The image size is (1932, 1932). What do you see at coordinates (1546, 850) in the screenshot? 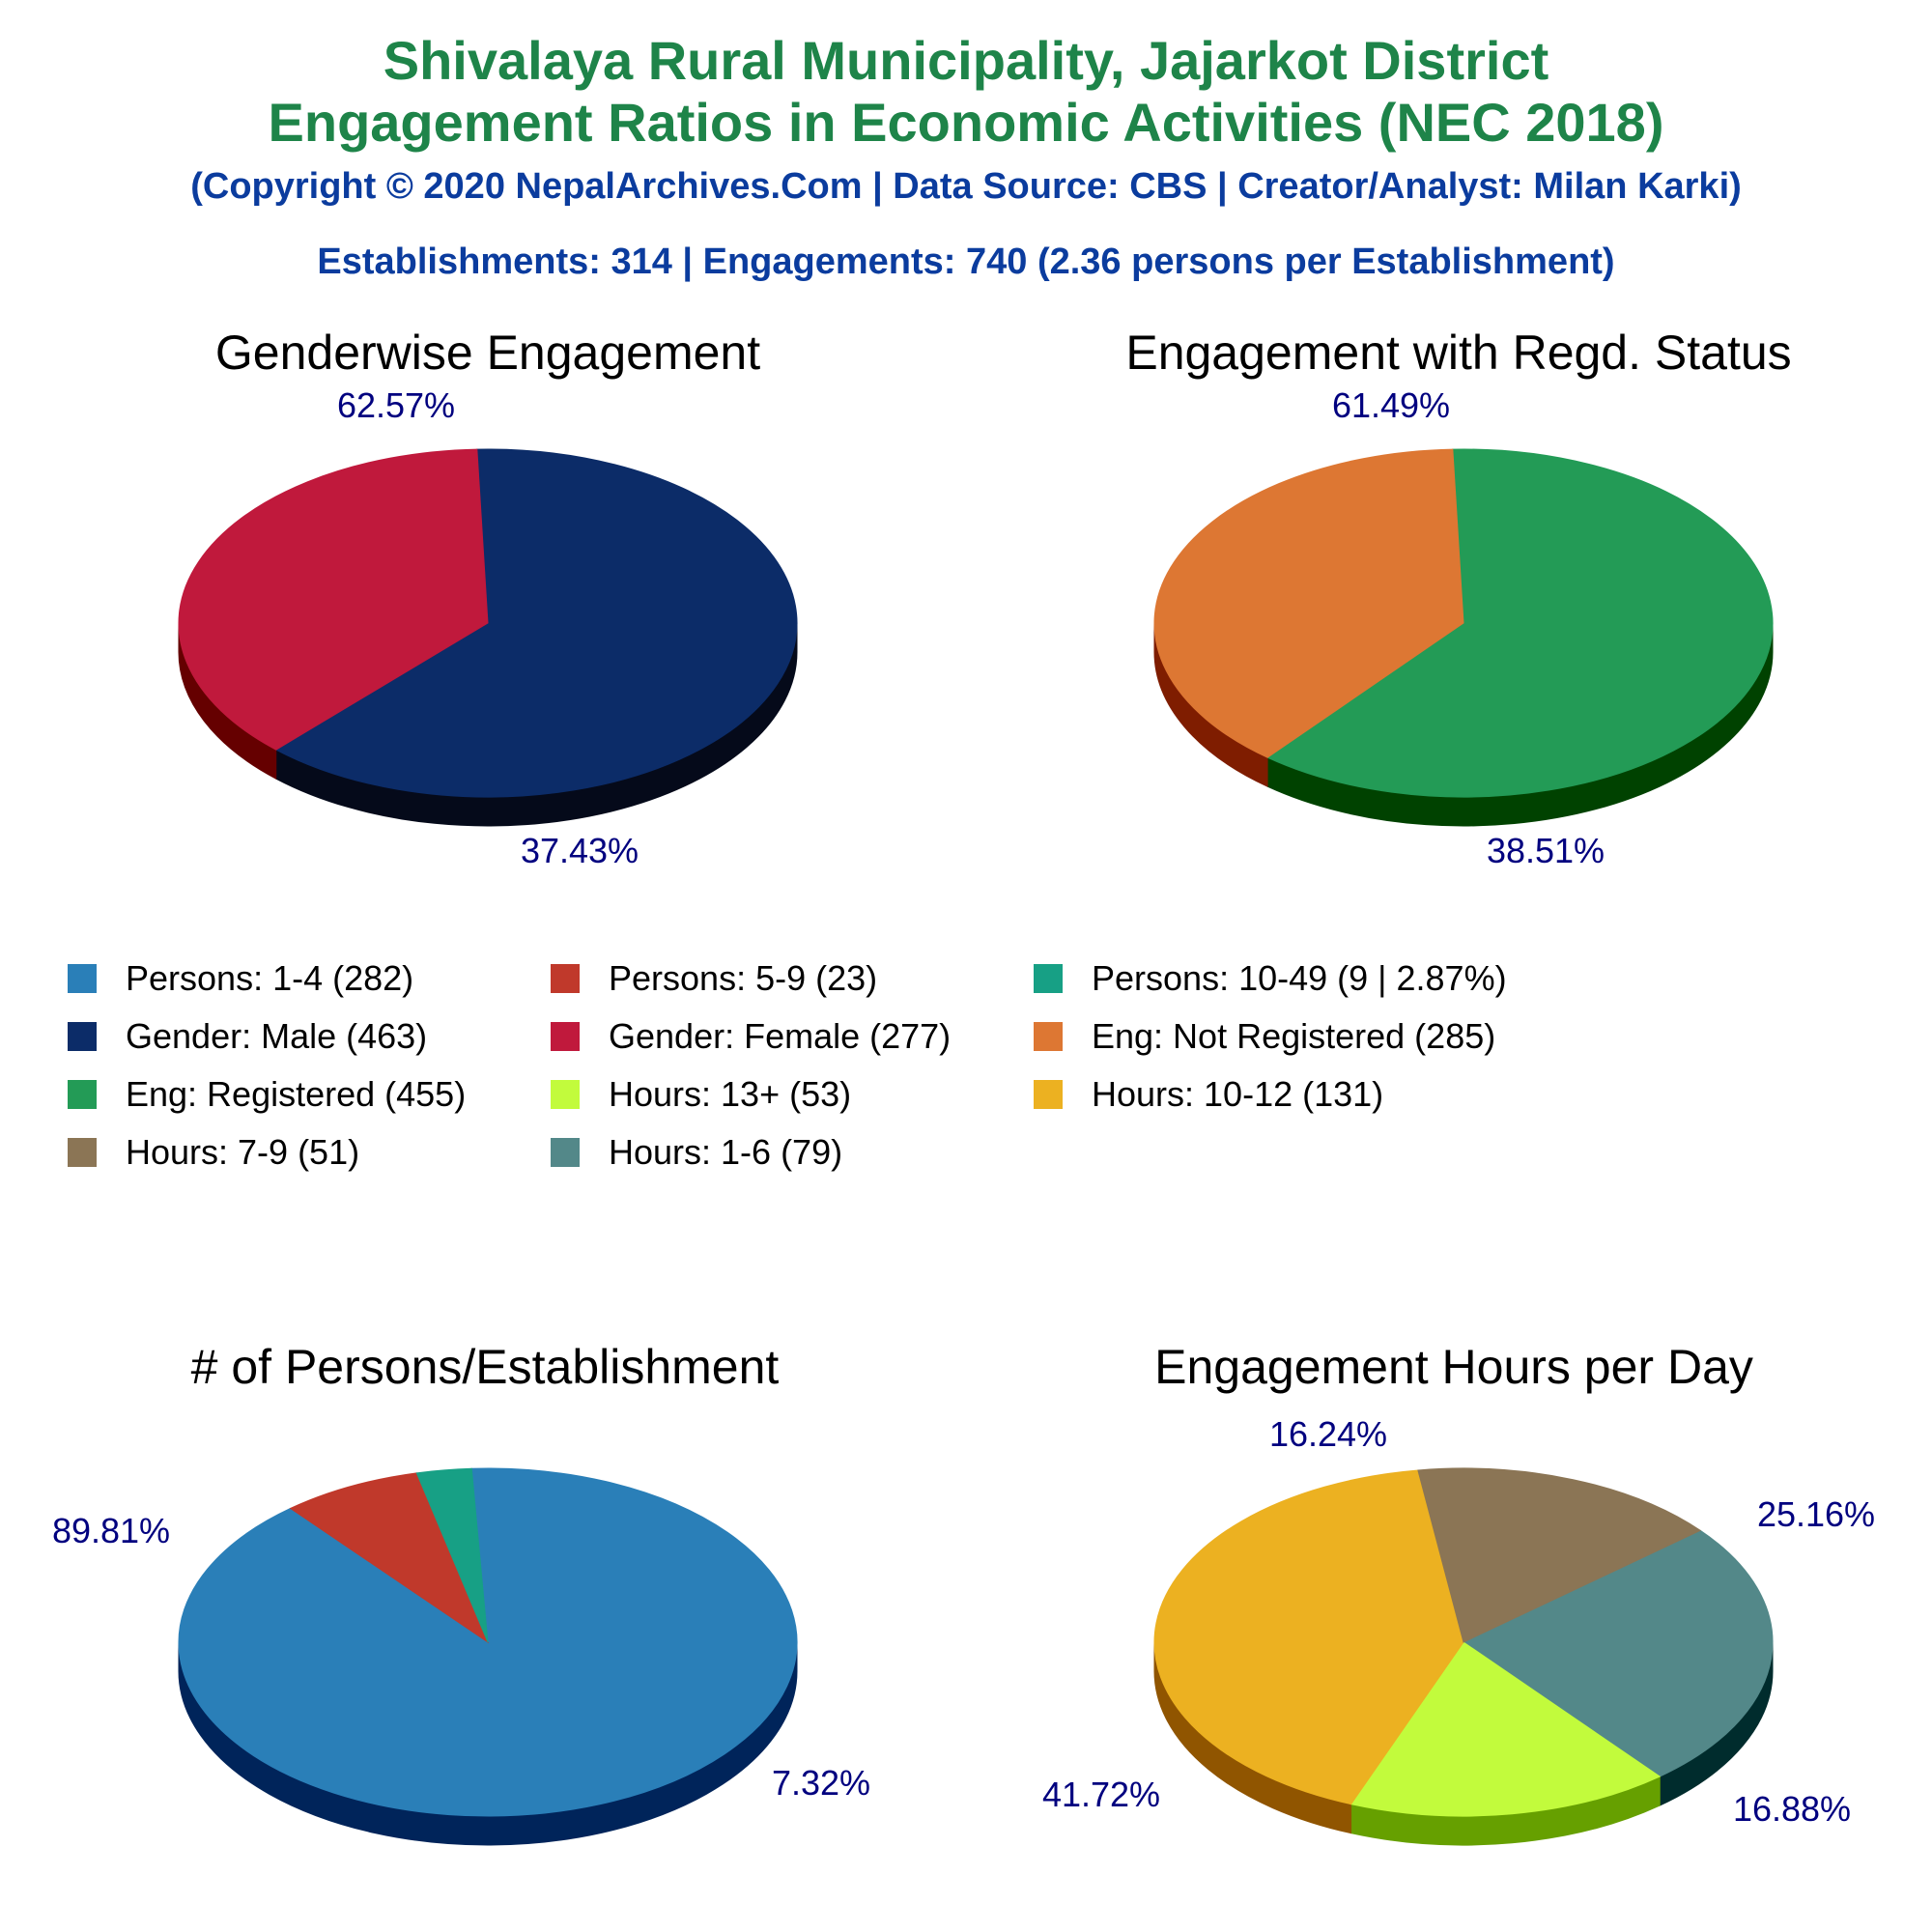
I see `pie-percent-label: 38.51%` at bounding box center [1546, 850].